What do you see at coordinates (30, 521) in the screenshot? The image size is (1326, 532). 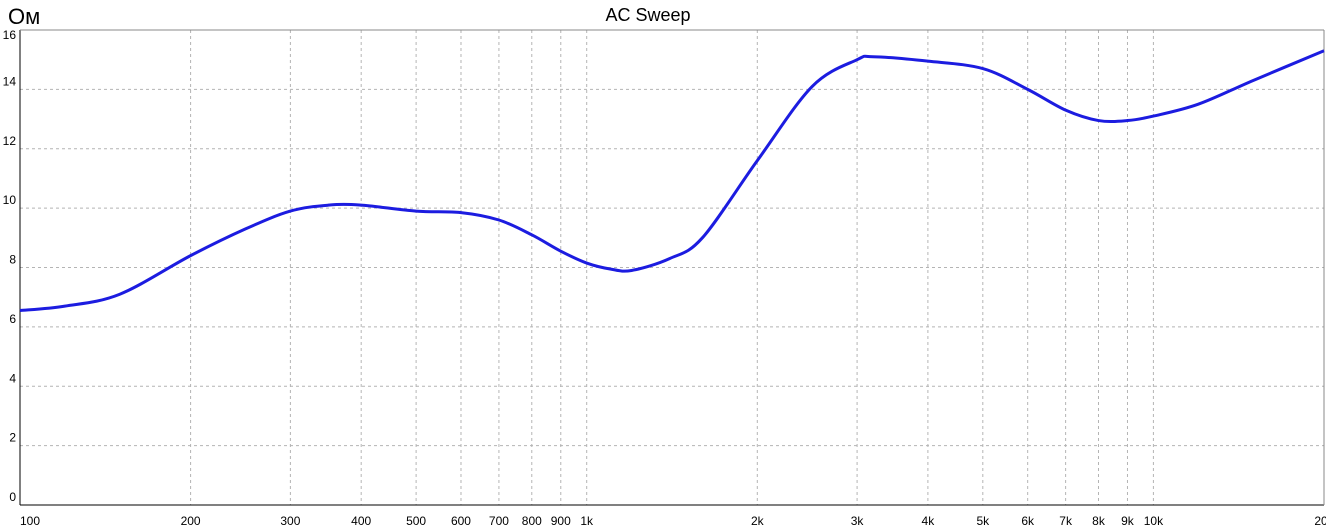 I see `x-tick-label: 100` at bounding box center [30, 521].